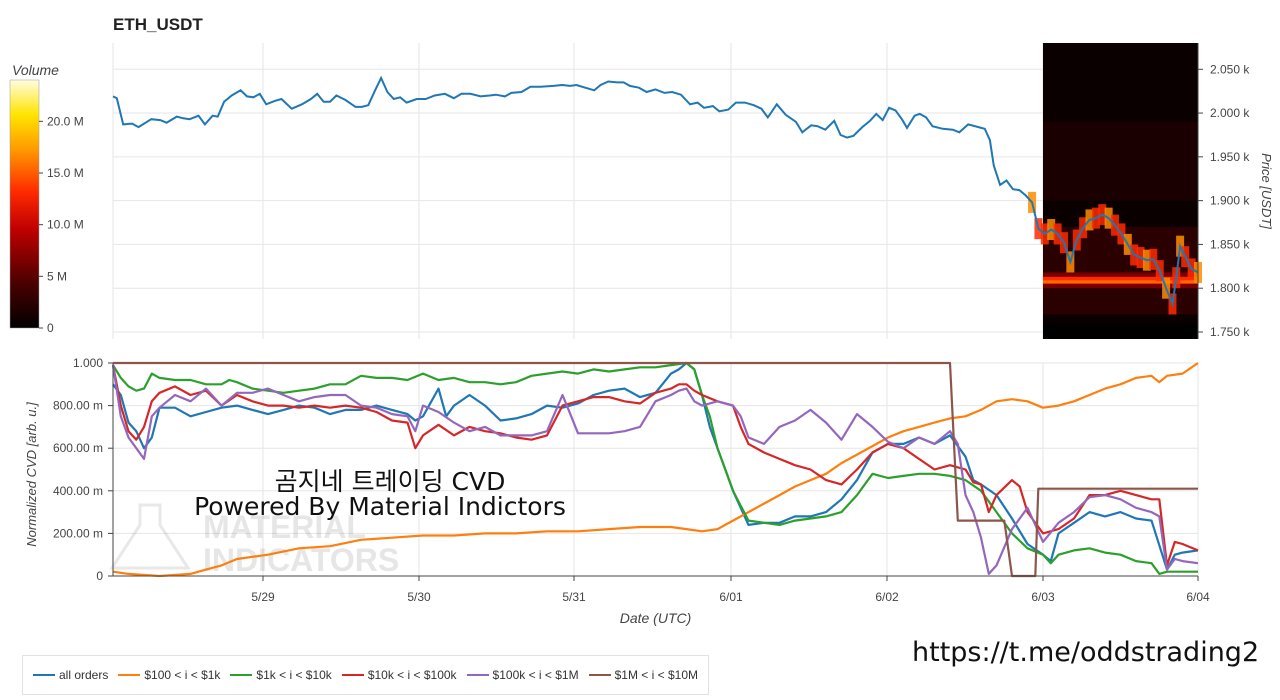 The height and width of the screenshot is (700, 1280). What do you see at coordinates (46, 207) in the screenshot?
I see `volume-colorbar: 0 5 M 10.0 M 15.0 M 20.0 M` at bounding box center [46, 207].